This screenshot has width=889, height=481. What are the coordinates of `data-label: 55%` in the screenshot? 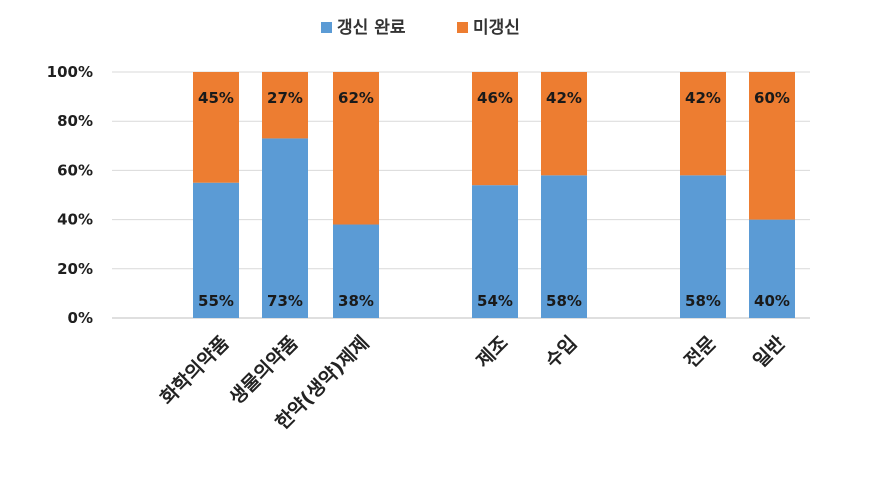 It's located at (216, 301).